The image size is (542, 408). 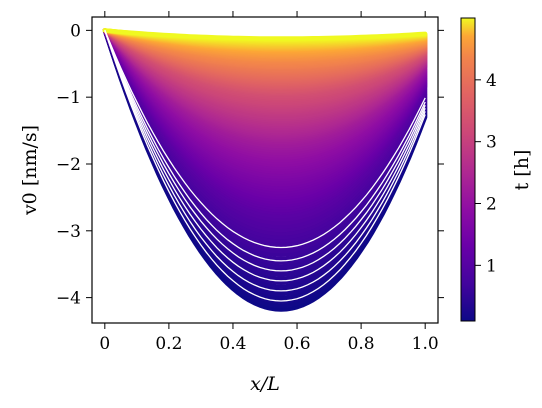 I want to click on x-tick-label: 0.6, so click(x=297, y=344).